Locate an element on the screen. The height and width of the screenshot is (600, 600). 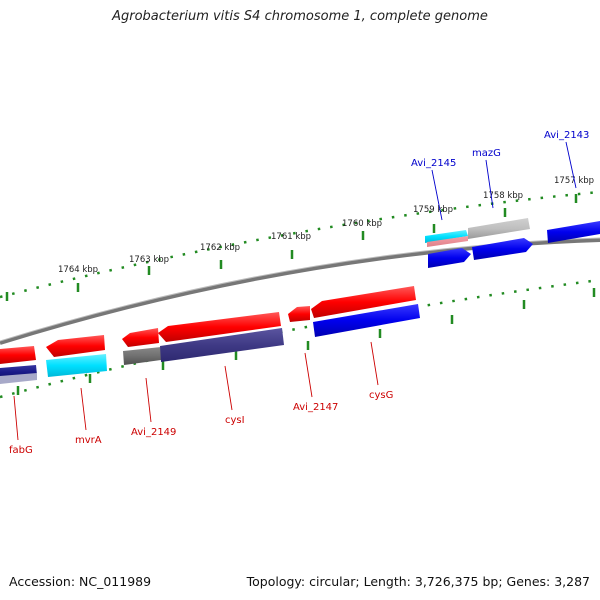
gene-cysi-rna is located at coordinates (222, 345).